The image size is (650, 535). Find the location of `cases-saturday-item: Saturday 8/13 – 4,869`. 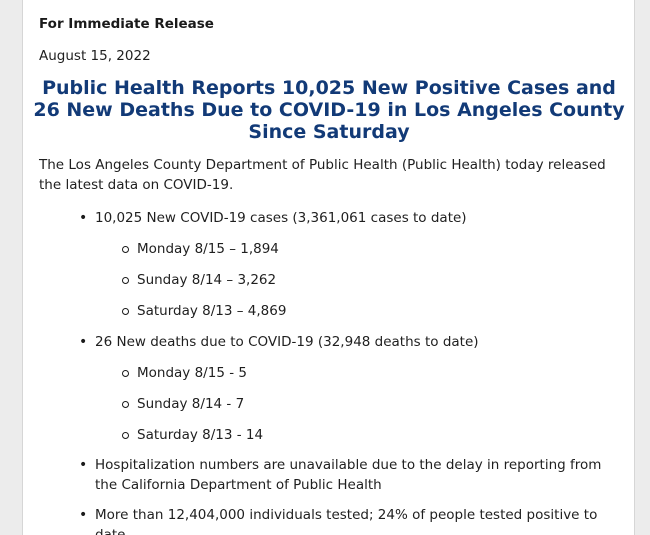

cases-saturday-item: Saturday 8/13 – 4,869 is located at coordinates (359, 311).